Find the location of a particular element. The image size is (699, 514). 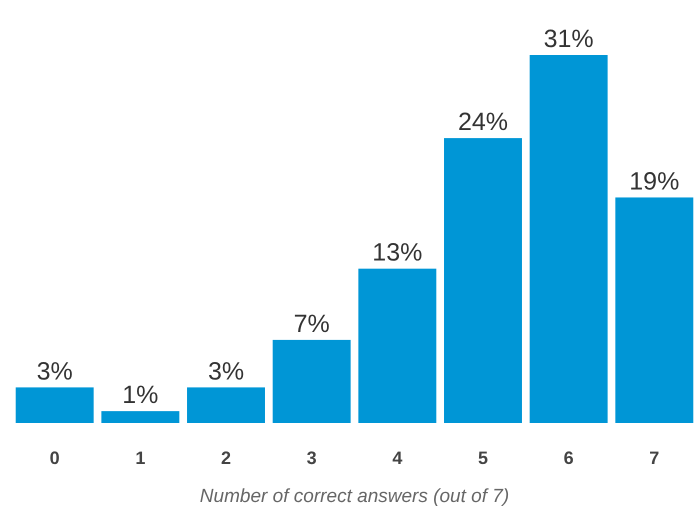

x-tick-label: 7 is located at coordinates (654, 458).